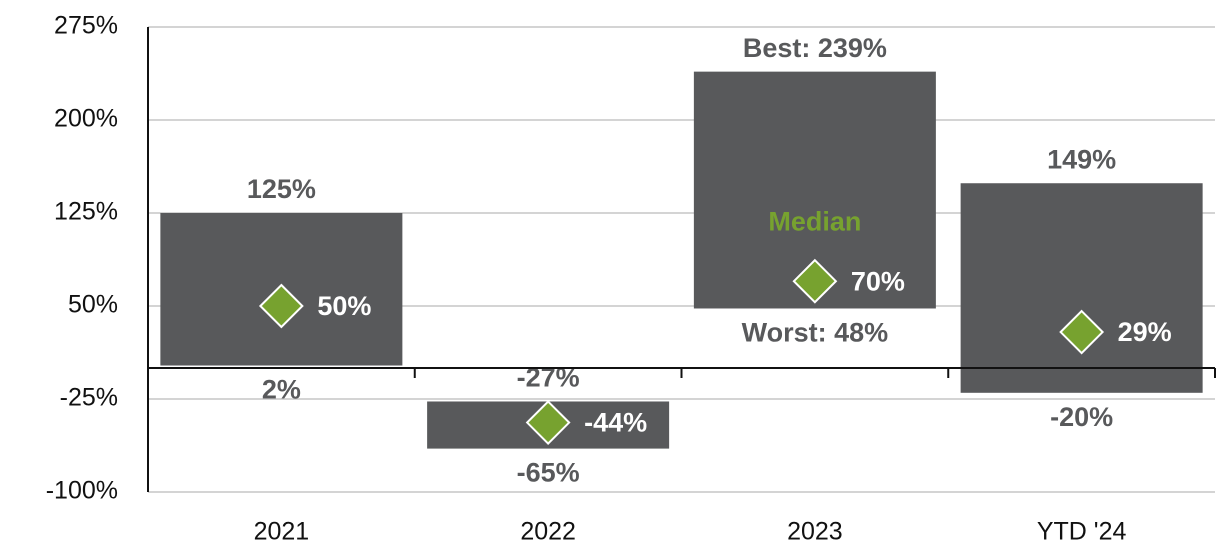 The height and width of the screenshot is (550, 1219). I want to click on low-label: Worst: 48%, so click(815, 333).